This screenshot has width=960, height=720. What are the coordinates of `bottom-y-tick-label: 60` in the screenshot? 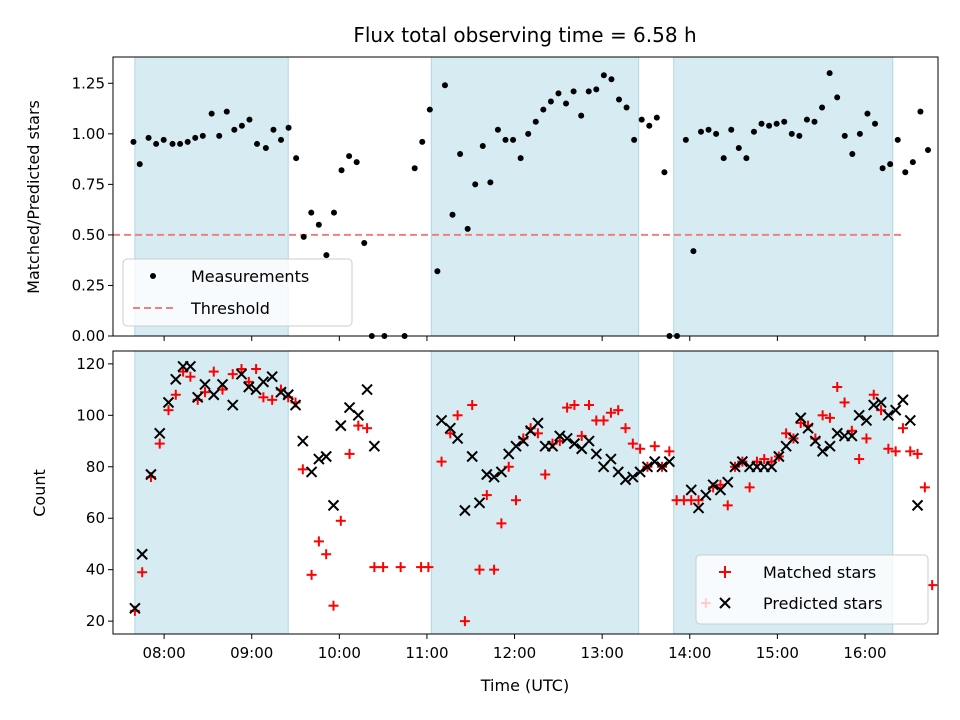 It's located at (95, 518).